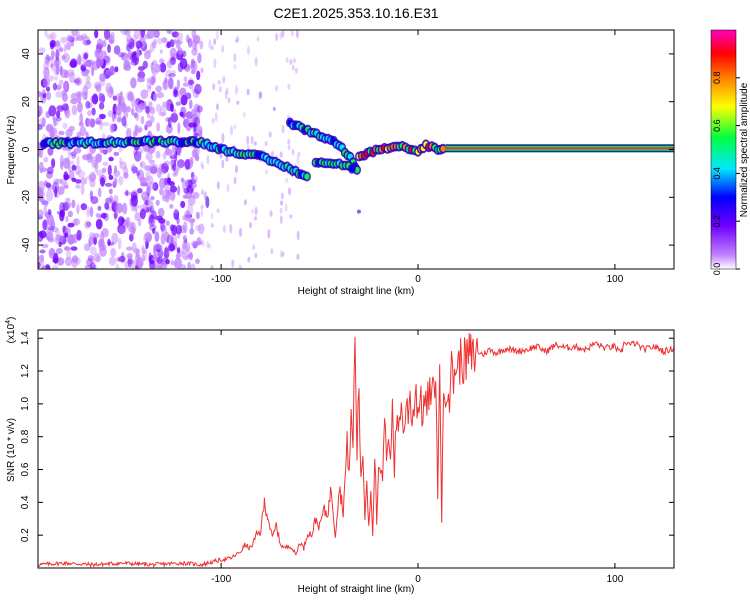 The image size is (750, 600). I want to click on colorbar-tick-label: 0.0, so click(717, 269).